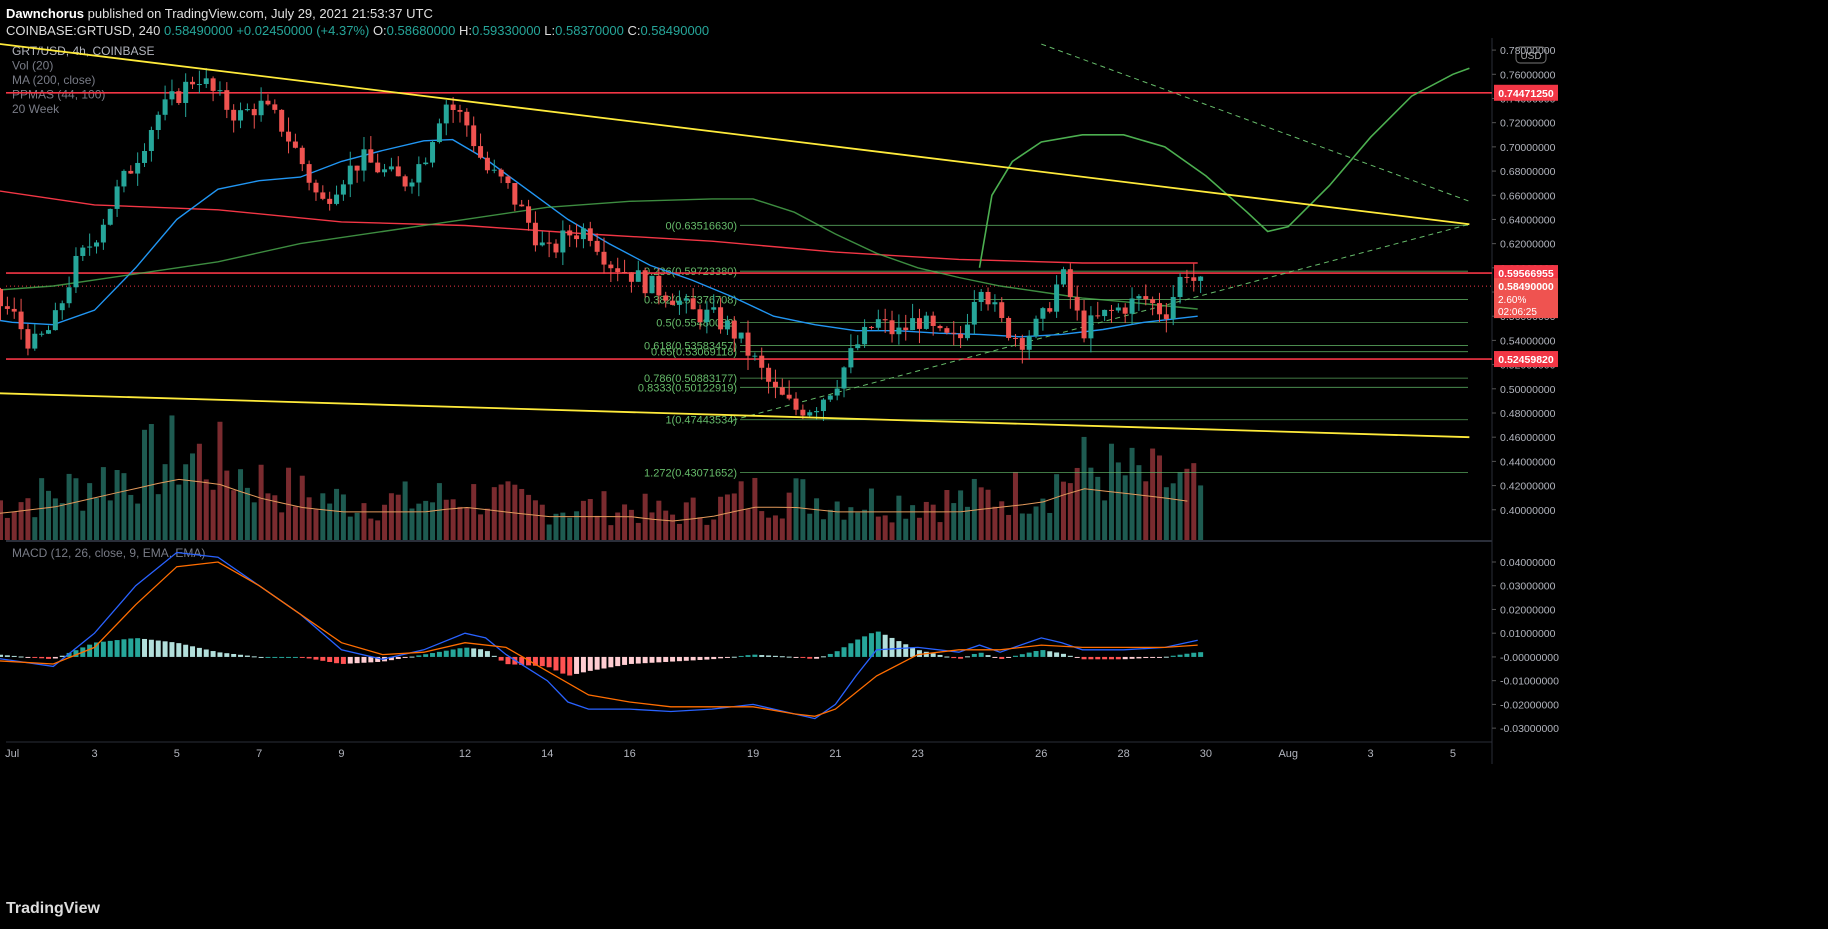 The image size is (1828, 929). Describe the element at coordinates (53, 909) in the screenshot. I see `tradingview-logo: TradingView` at that location.